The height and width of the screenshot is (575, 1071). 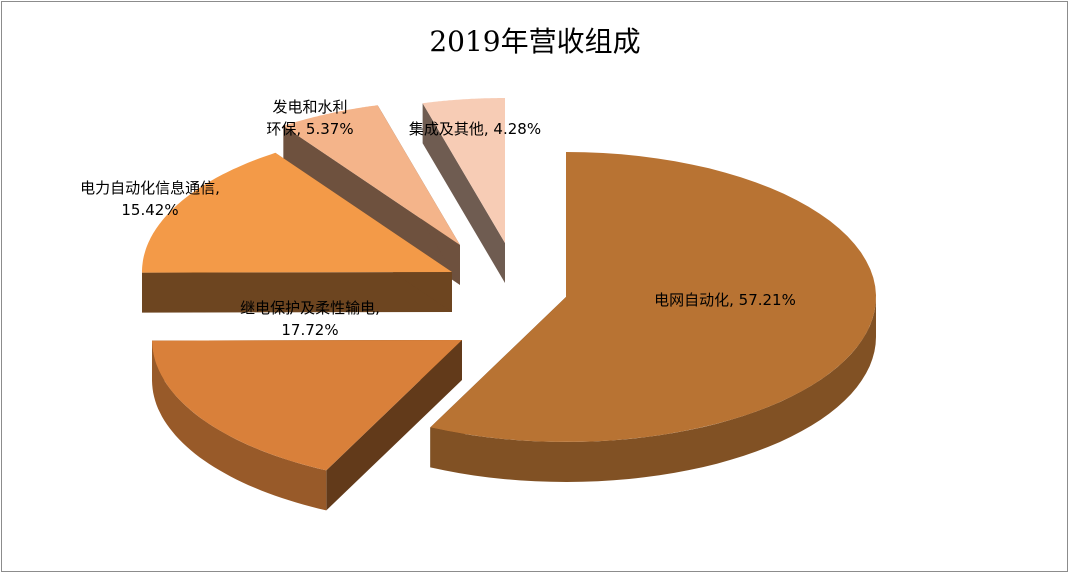 I want to click on data-label-5: 集成及其他, 4.28%, so click(x=475, y=129).